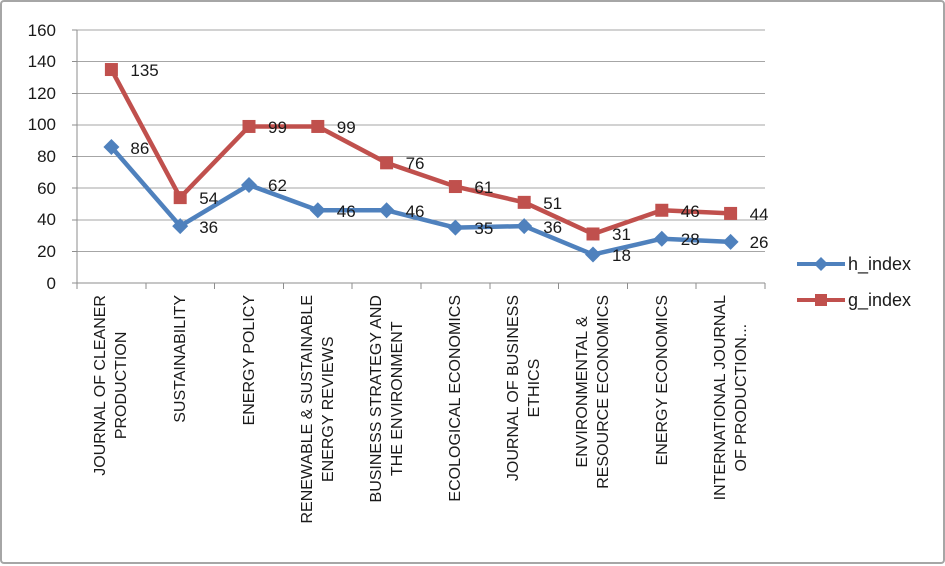 The image size is (945, 566). I want to click on legend-label-g-index: g_index, so click(880, 299).